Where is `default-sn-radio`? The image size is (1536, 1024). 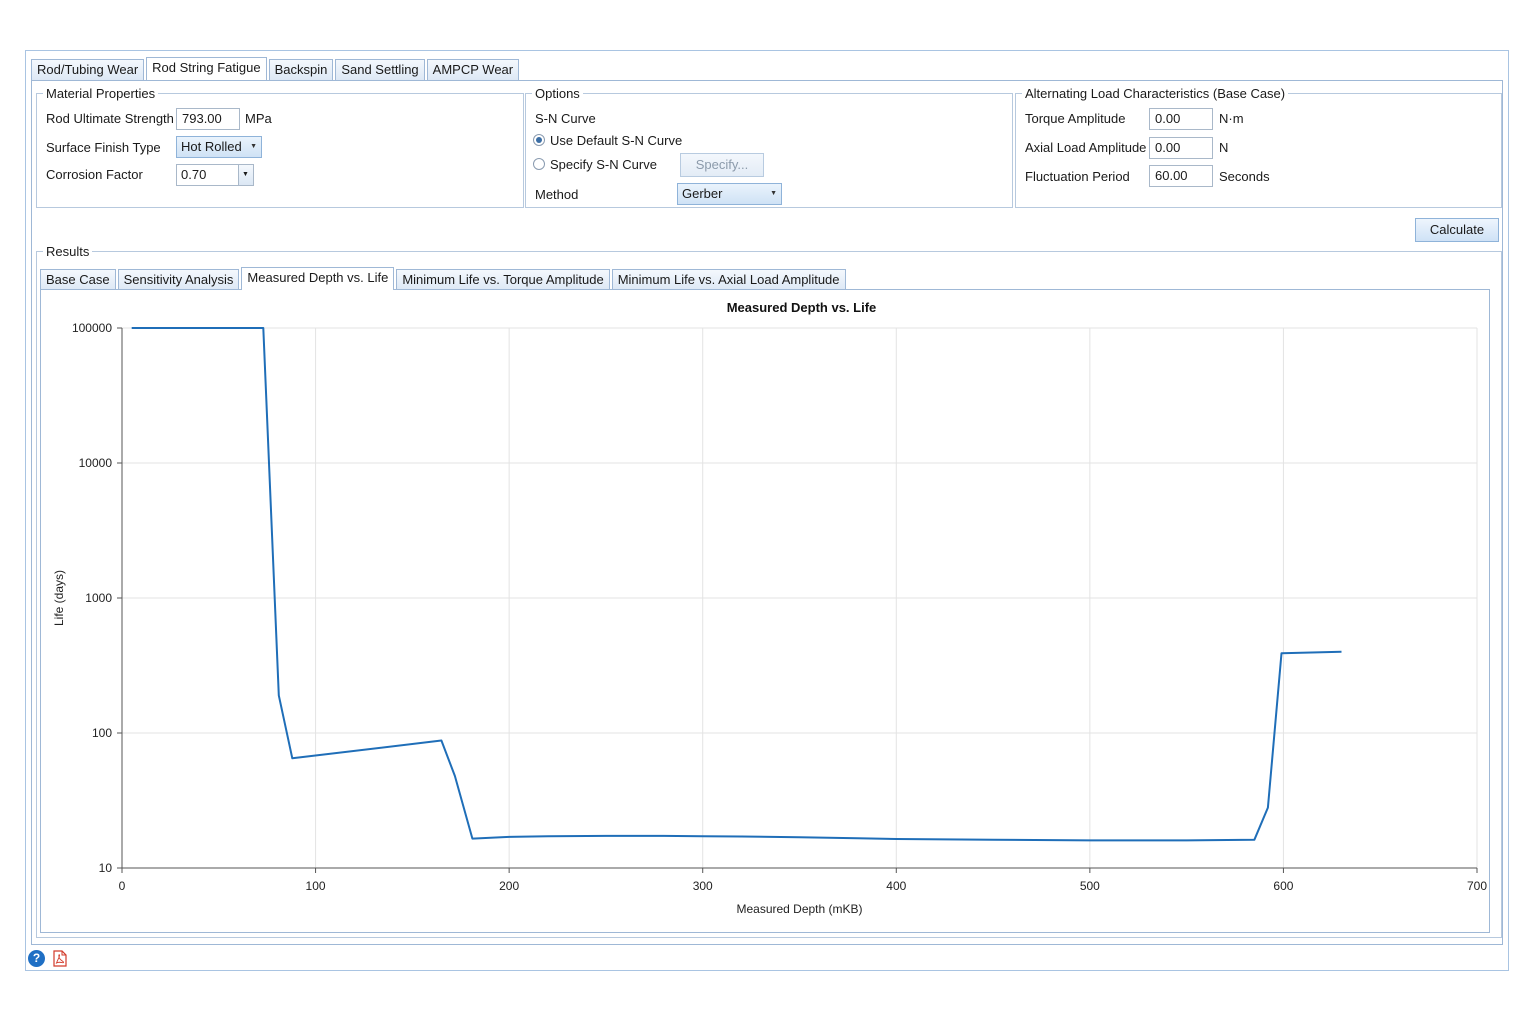
default-sn-radio is located at coordinates (539, 140).